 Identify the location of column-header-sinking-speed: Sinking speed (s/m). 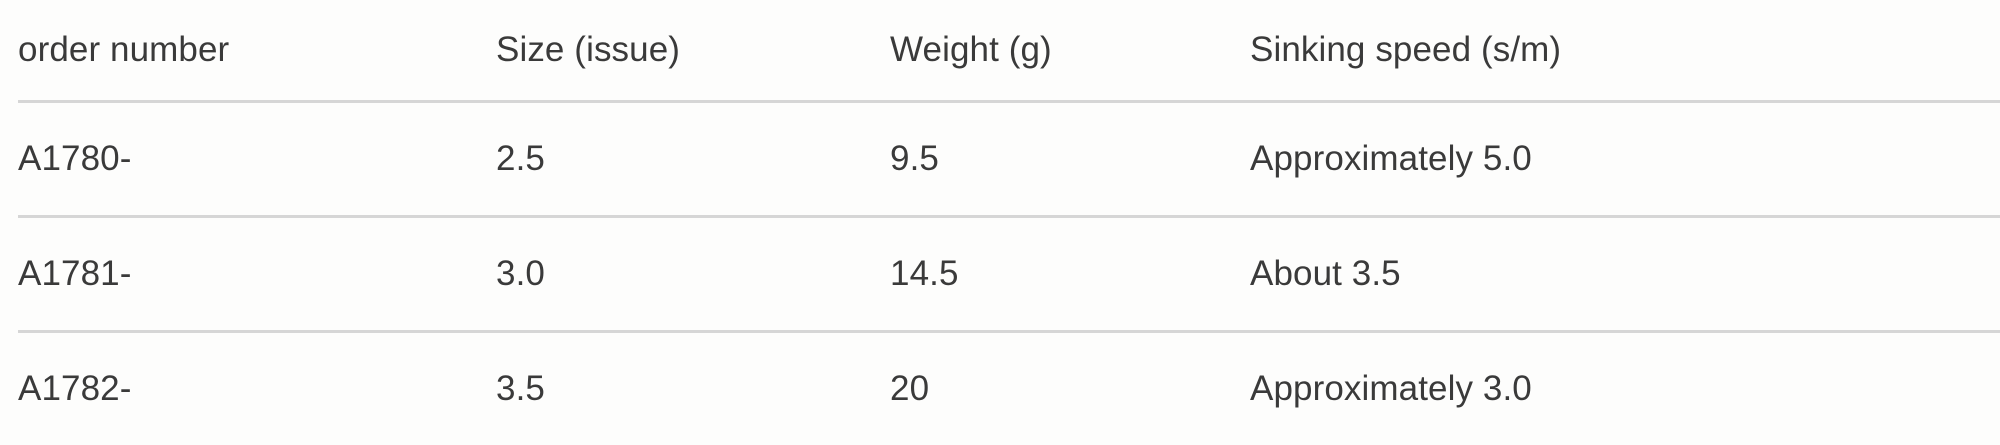
(1625, 51).